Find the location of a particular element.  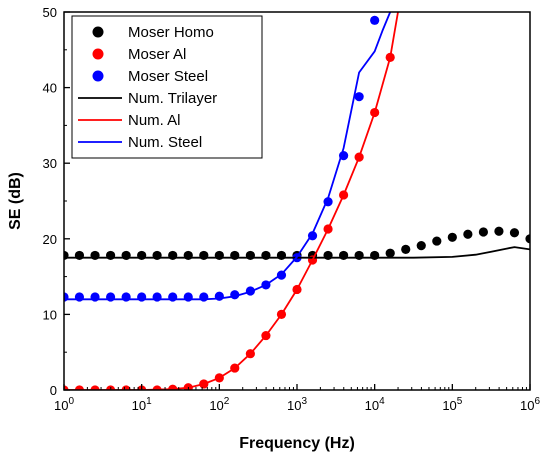

legend-label: Moser Homo is located at coordinates (171, 32).